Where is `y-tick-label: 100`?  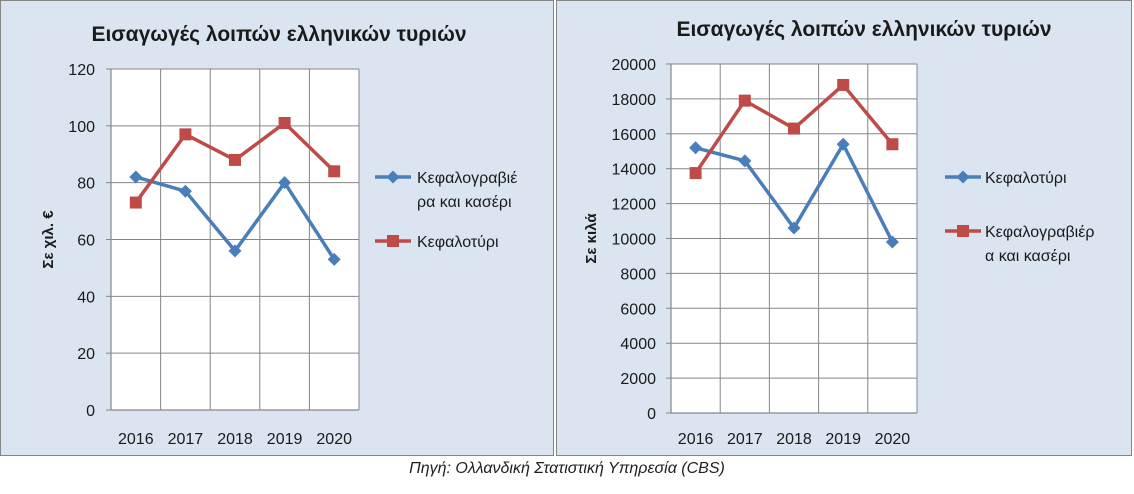 y-tick-label: 100 is located at coordinates (81, 127).